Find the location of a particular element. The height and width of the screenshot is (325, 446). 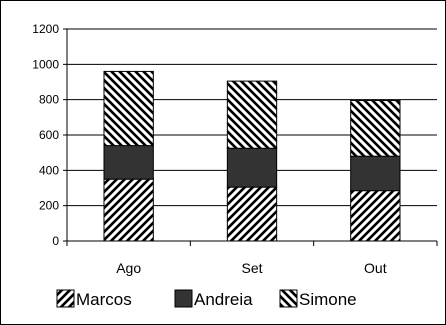

x-tick-labels: Ago Set Out is located at coordinates (251, 268).